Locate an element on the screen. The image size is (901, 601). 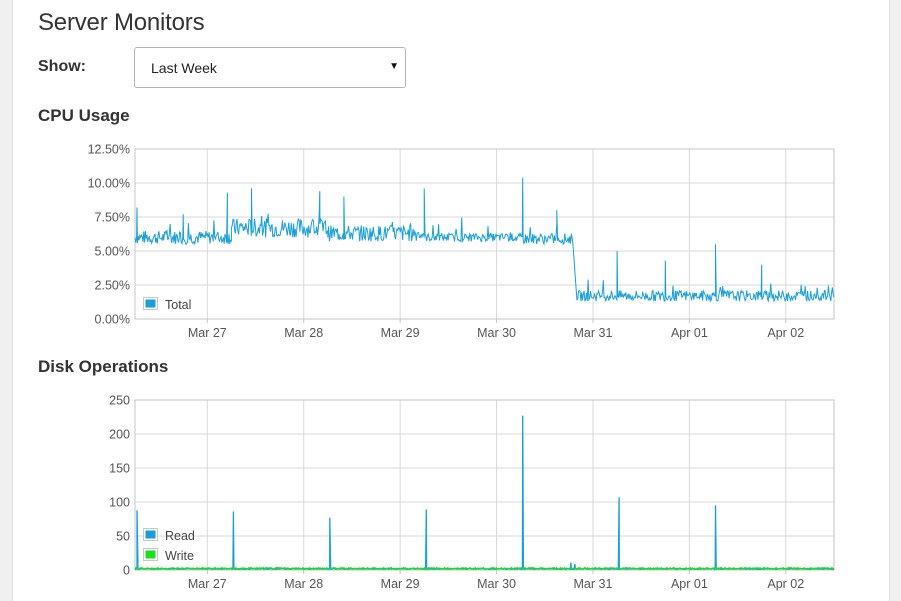
legend-label: Write is located at coordinates (179, 556).